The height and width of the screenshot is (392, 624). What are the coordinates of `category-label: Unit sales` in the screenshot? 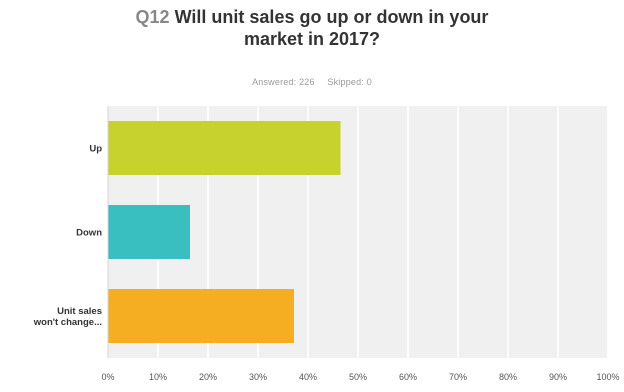 It's located at (79, 311).